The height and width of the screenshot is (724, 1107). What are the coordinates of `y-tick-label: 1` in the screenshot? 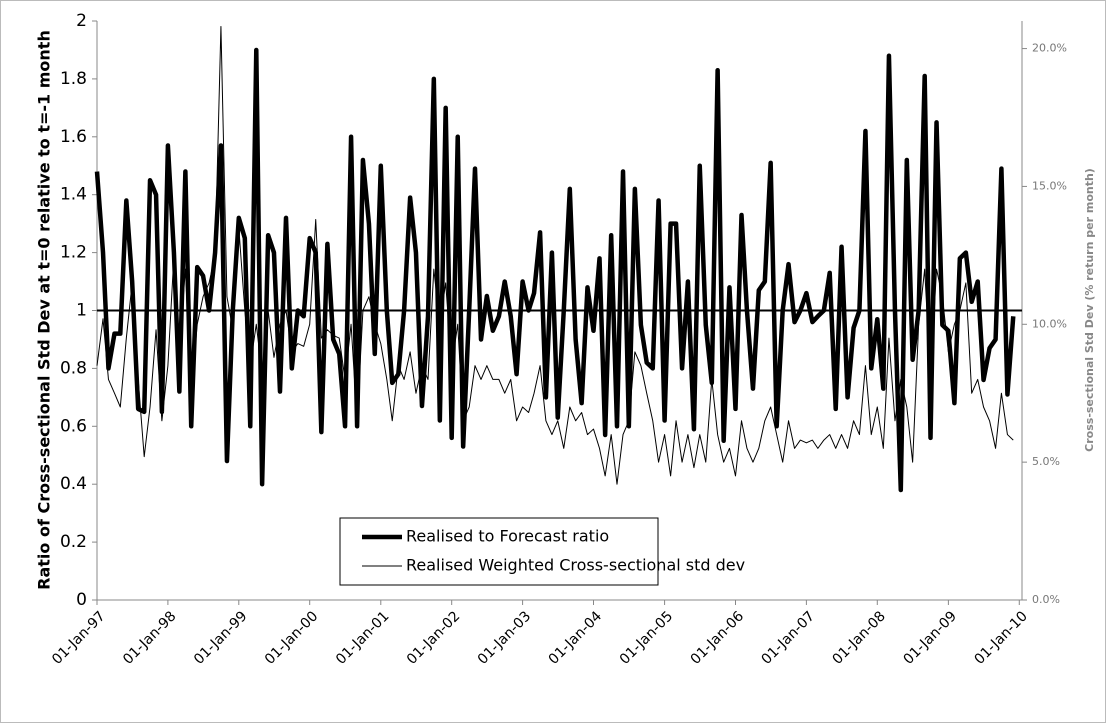 It's located at (81, 311).